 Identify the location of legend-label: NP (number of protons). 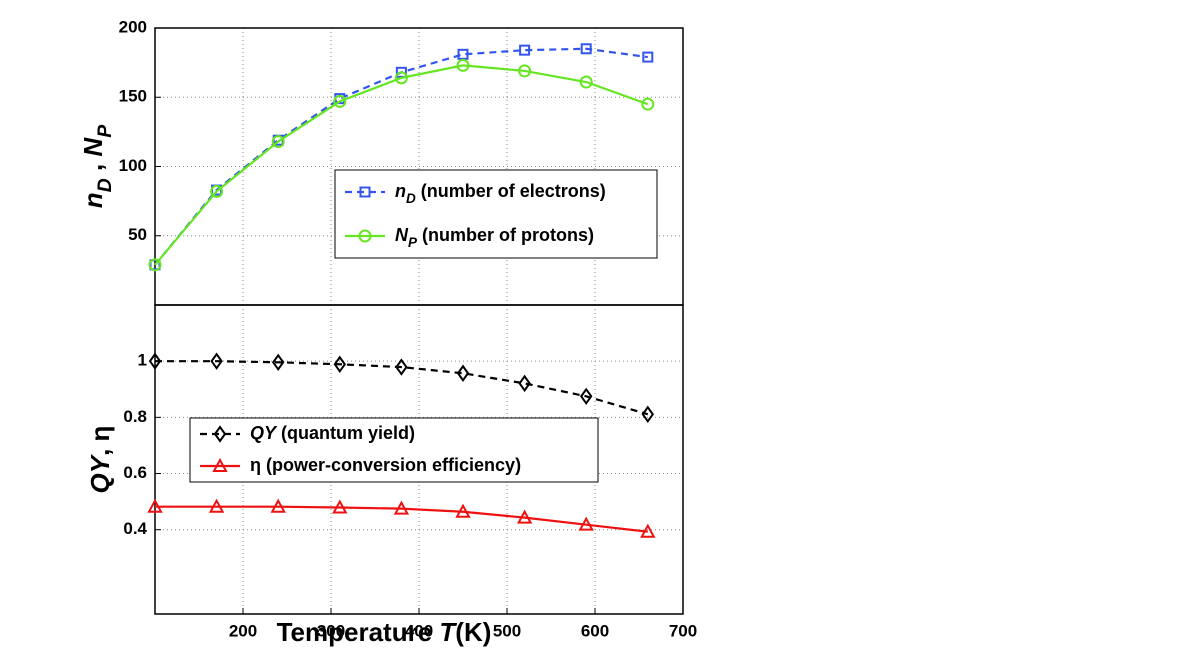
(494, 237).